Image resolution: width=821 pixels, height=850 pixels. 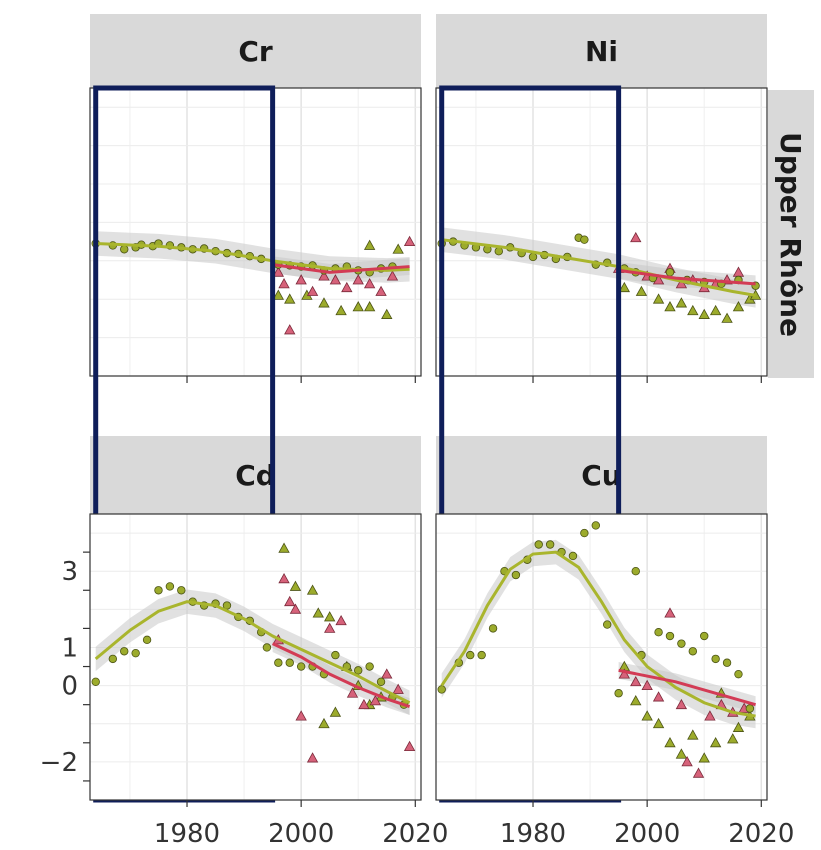 I want to click on y-tick-label: −2, so click(x=59, y=763).